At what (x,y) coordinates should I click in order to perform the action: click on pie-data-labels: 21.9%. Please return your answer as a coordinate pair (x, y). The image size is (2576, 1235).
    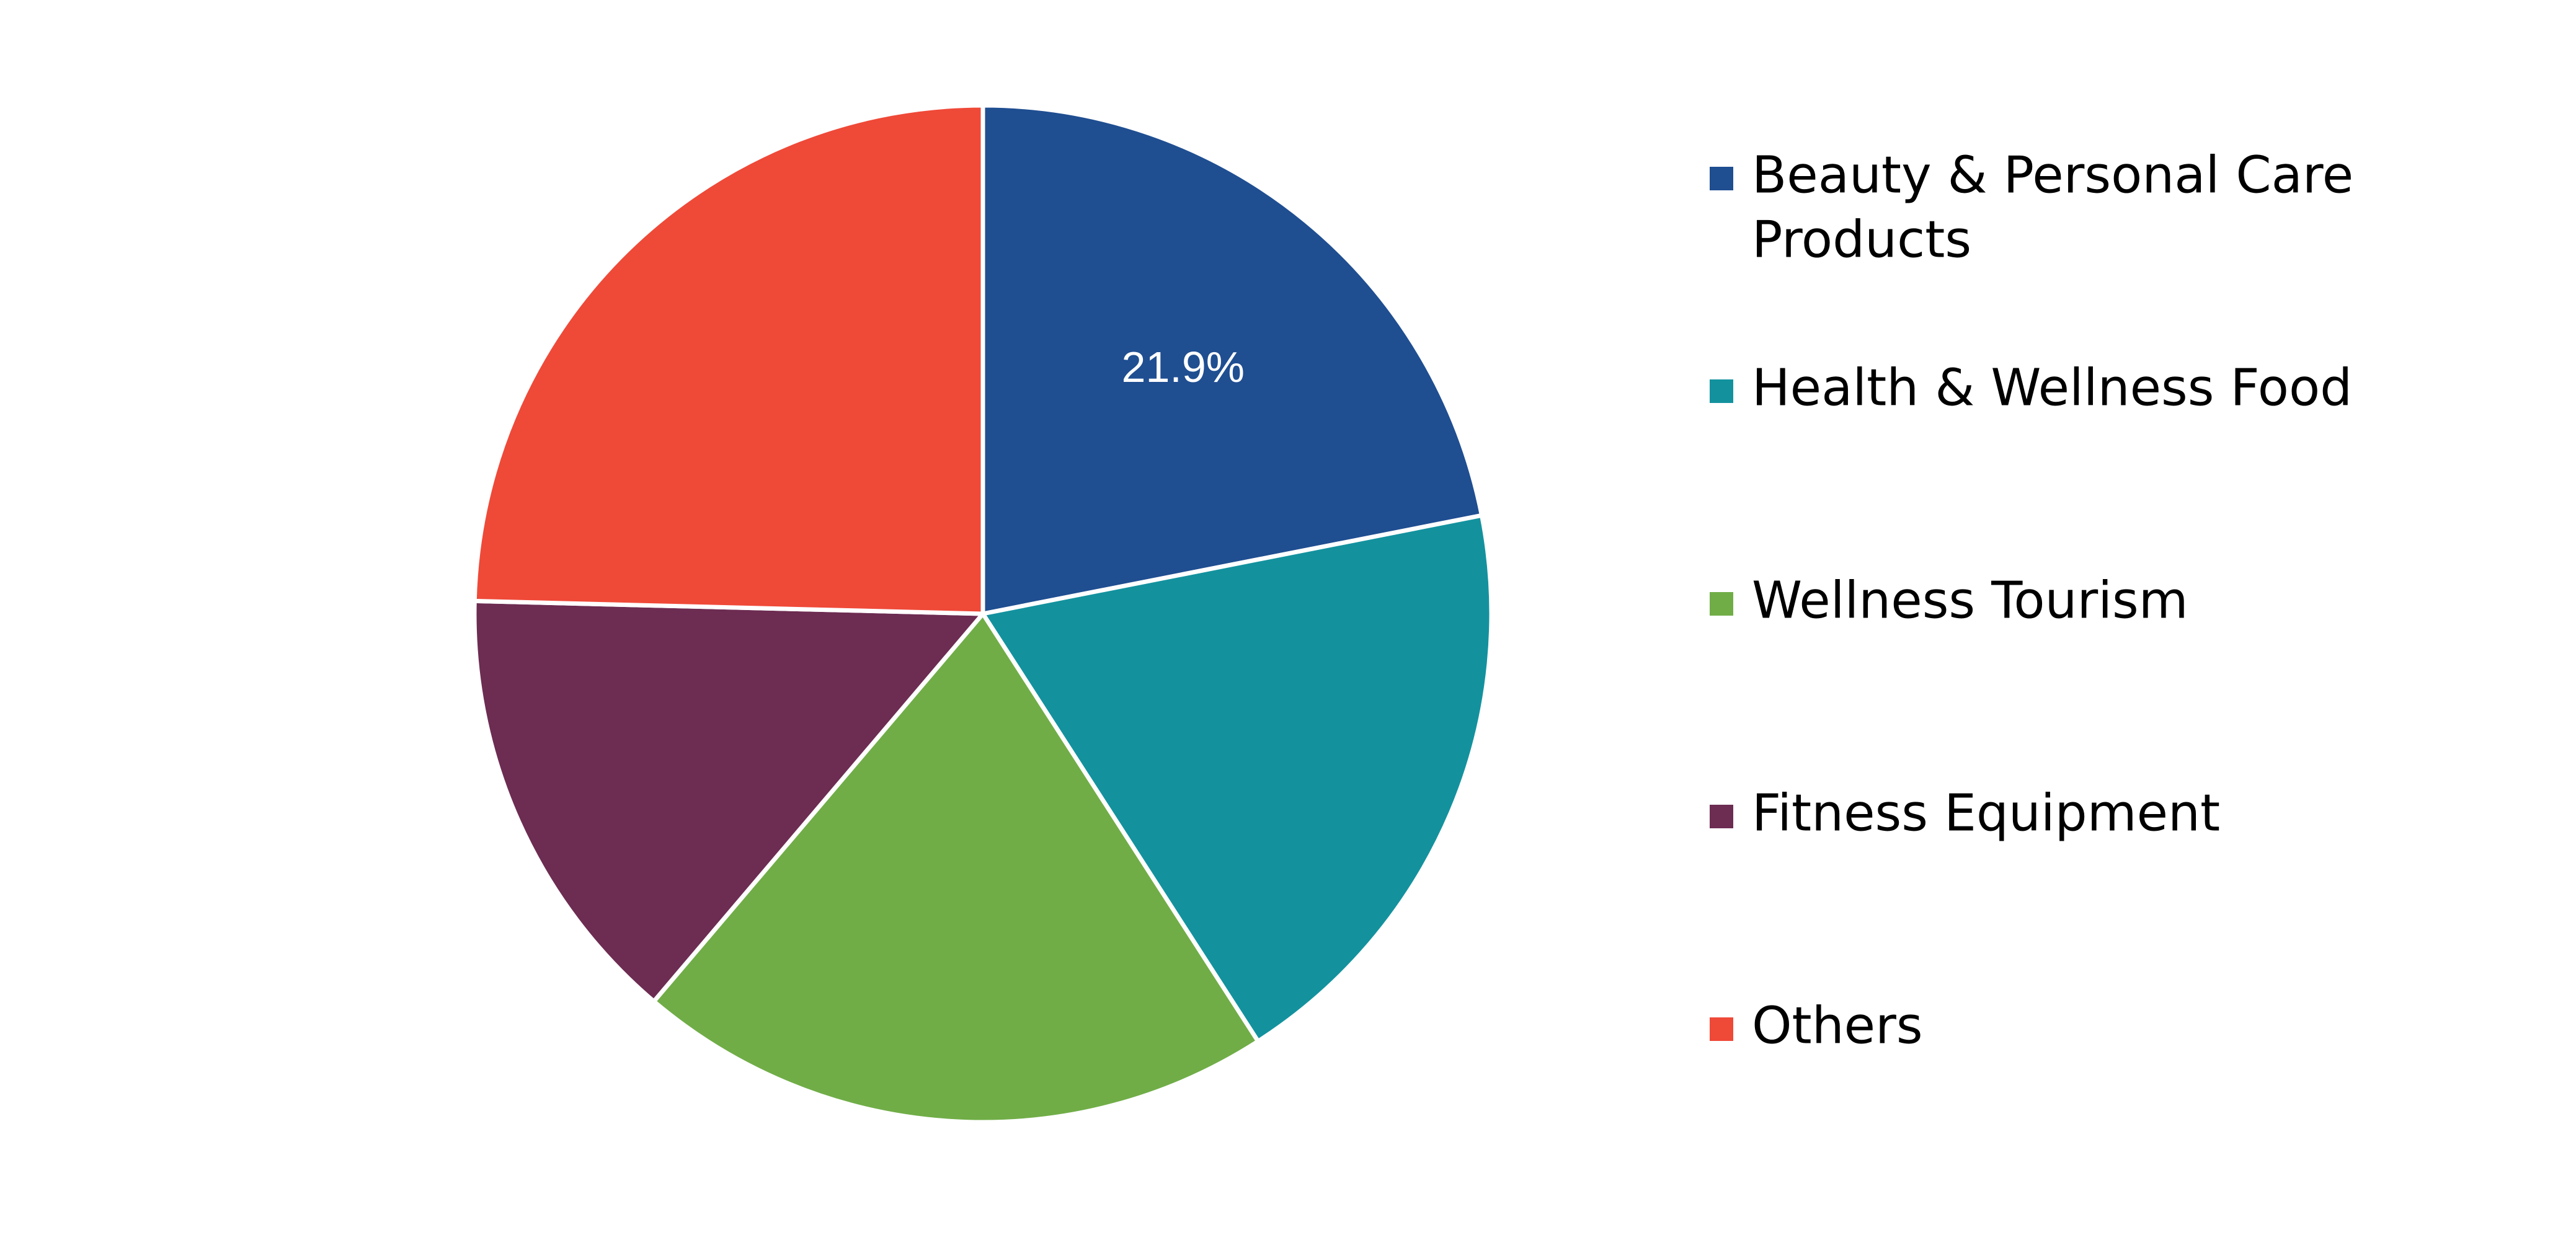
    Looking at the image, I should click on (1183, 367).